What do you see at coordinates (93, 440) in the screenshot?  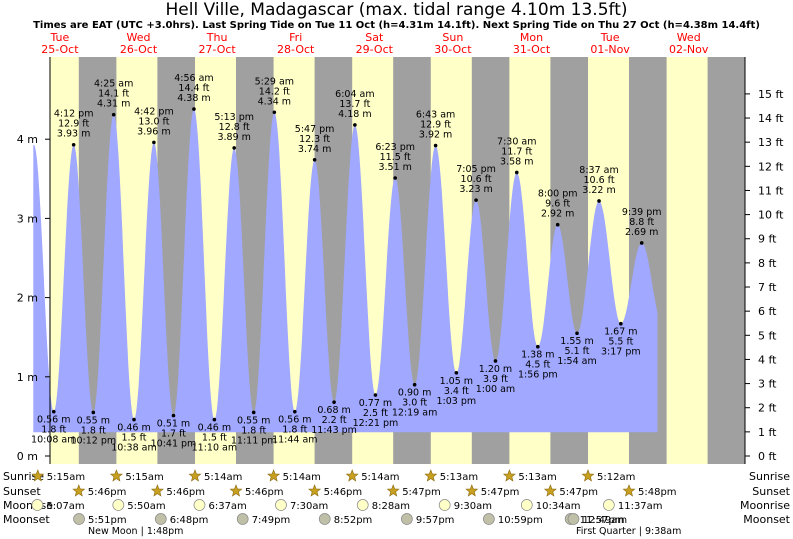 I see `tide-label: 10:12 pm` at bounding box center [93, 440].